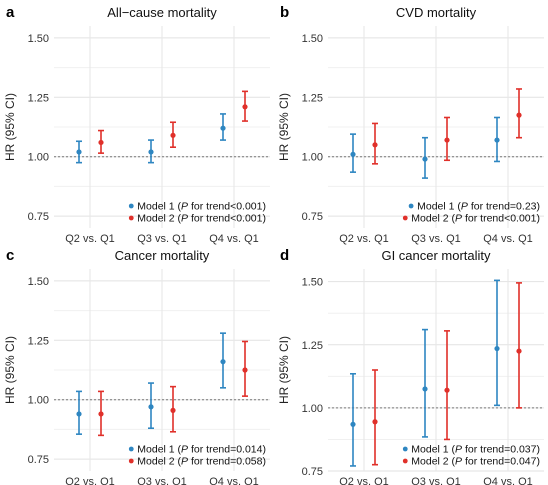 The height and width of the screenshot is (485, 548). Describe the element at coordinates (201, 207) in the screenshot. I see `legend-label: Model 1 (P for trend<0.001)` at that location.